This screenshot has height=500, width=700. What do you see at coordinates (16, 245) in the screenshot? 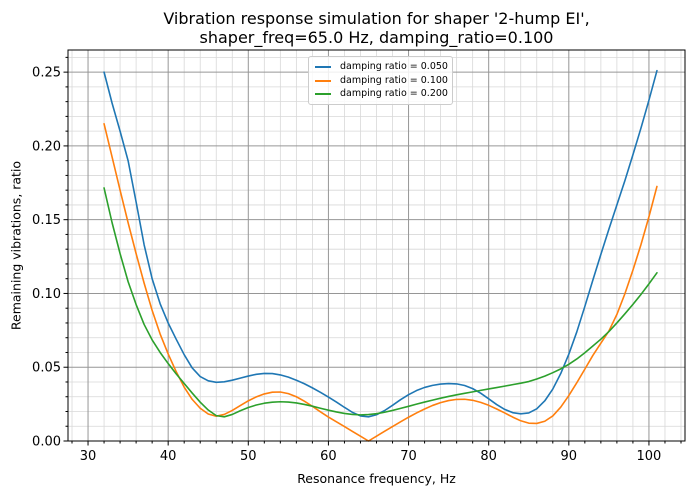
I see `y-axis-label: Remaining vibrations, ratio` at bounding box center [16, 245].